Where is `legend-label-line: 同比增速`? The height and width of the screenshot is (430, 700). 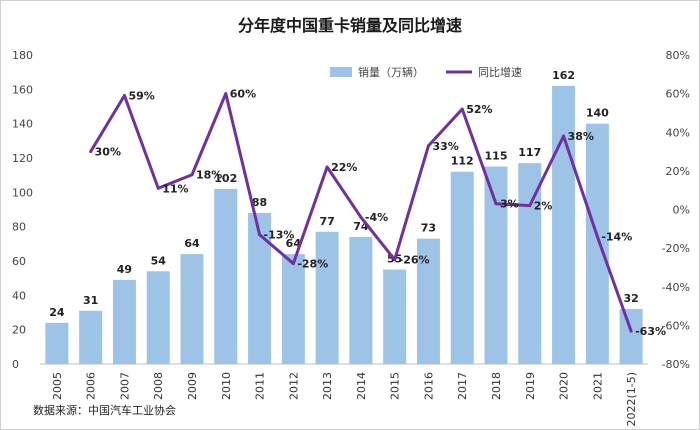 legend-label-line: 同比增速 is located at coordinates (500, 72).